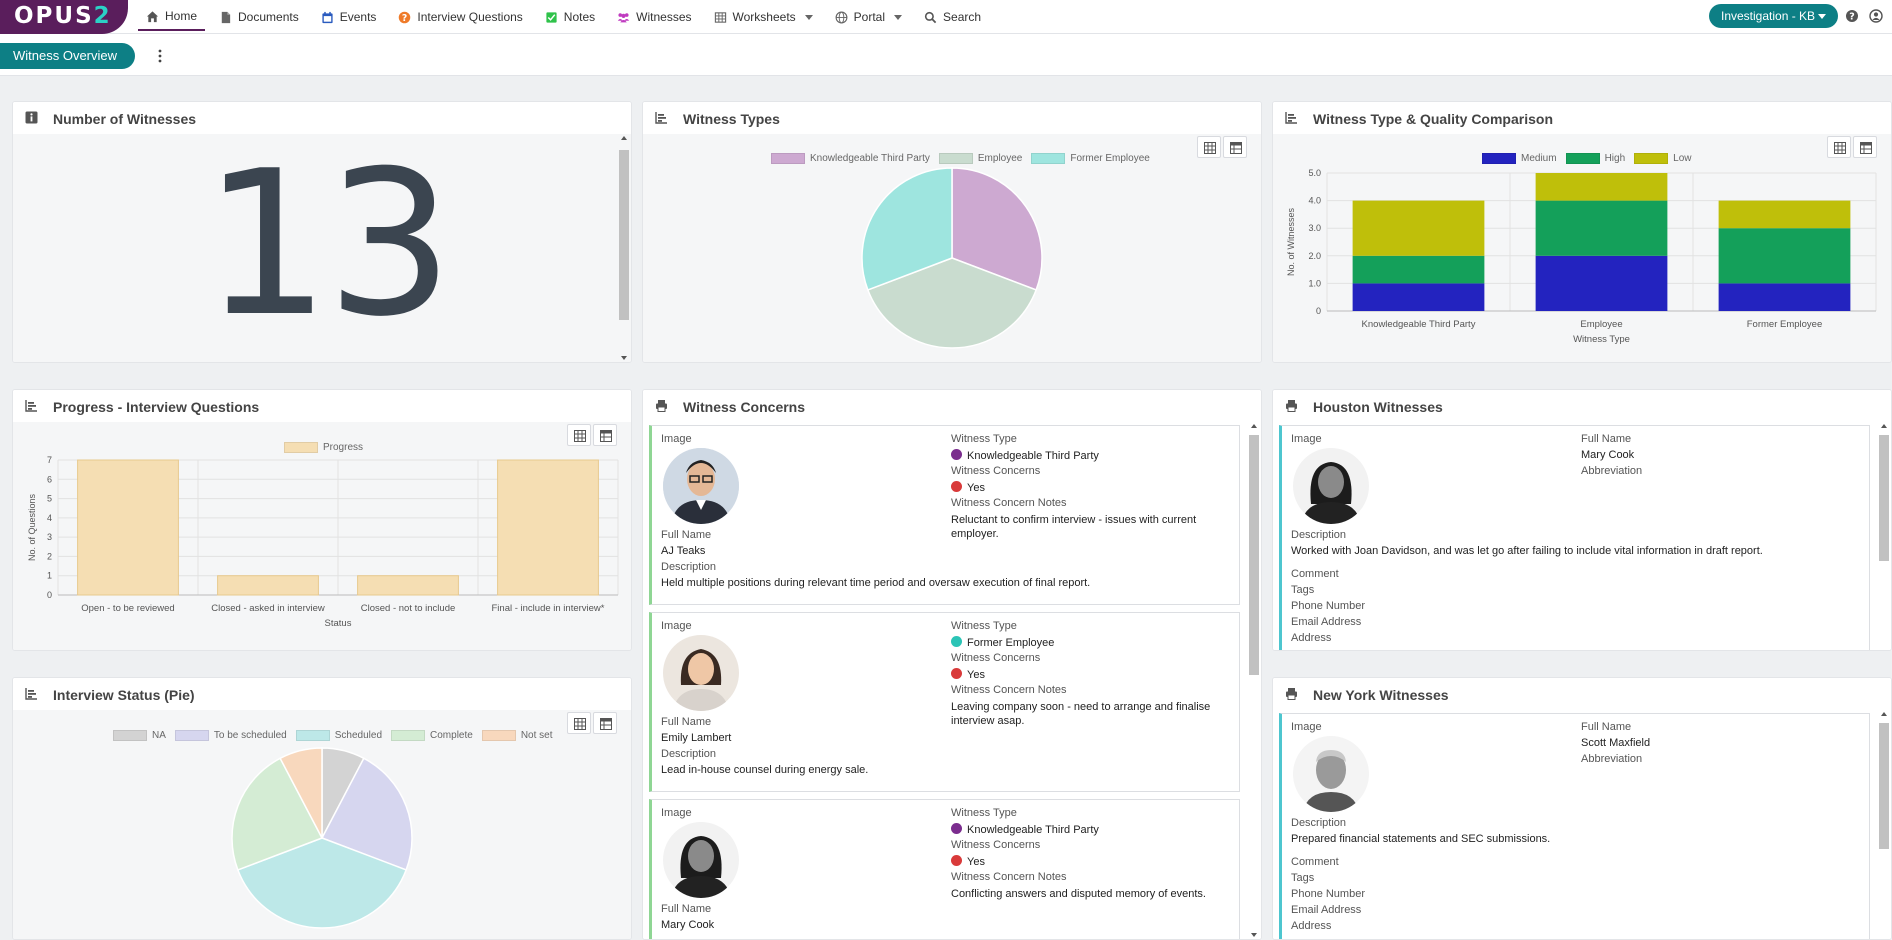 The height and width of the screenshot is (940, 1892). I want to click on more-options-icon, so click(160, 56).